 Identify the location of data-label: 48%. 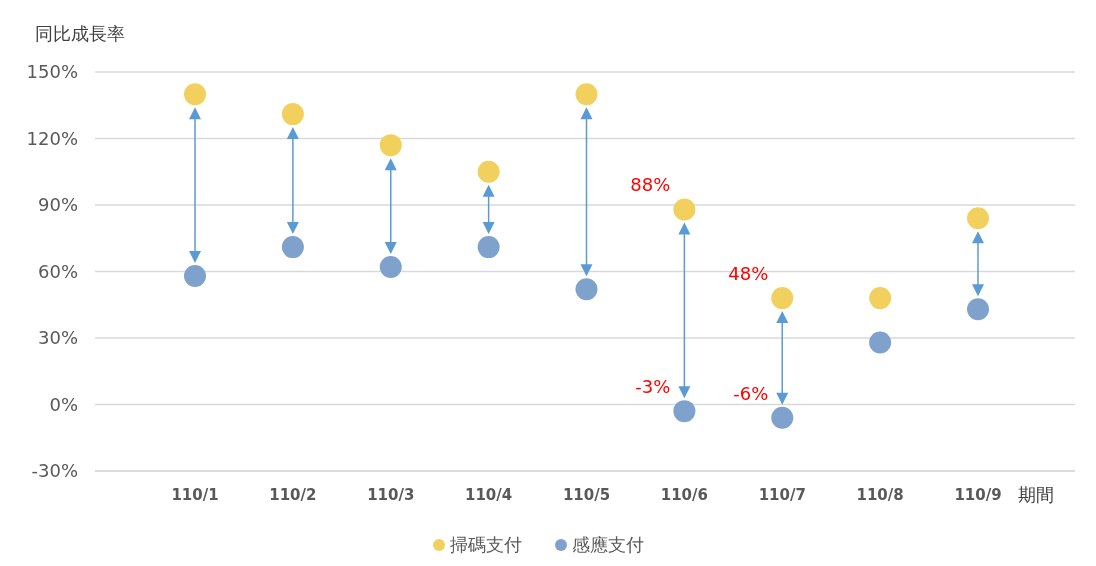
(748, 274).